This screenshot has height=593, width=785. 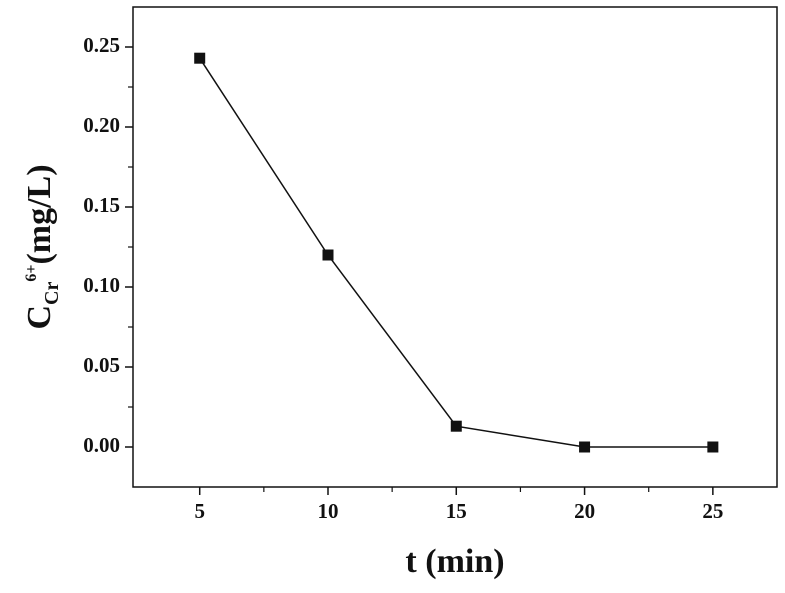 What do you see at coordinates (39, 317) in the screenshot?
I see `y-label-main: C` at bounding box center [39, 317].